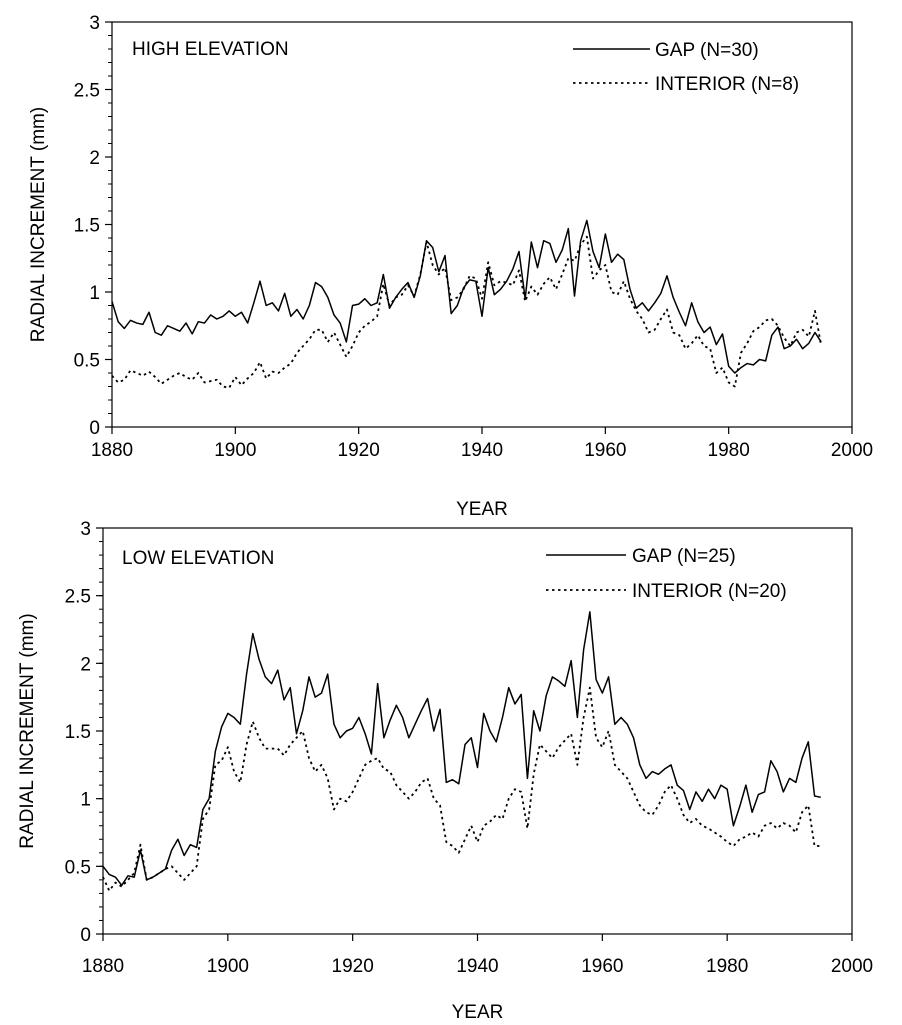  I want to click on series-line-solid, so click(466, 296).